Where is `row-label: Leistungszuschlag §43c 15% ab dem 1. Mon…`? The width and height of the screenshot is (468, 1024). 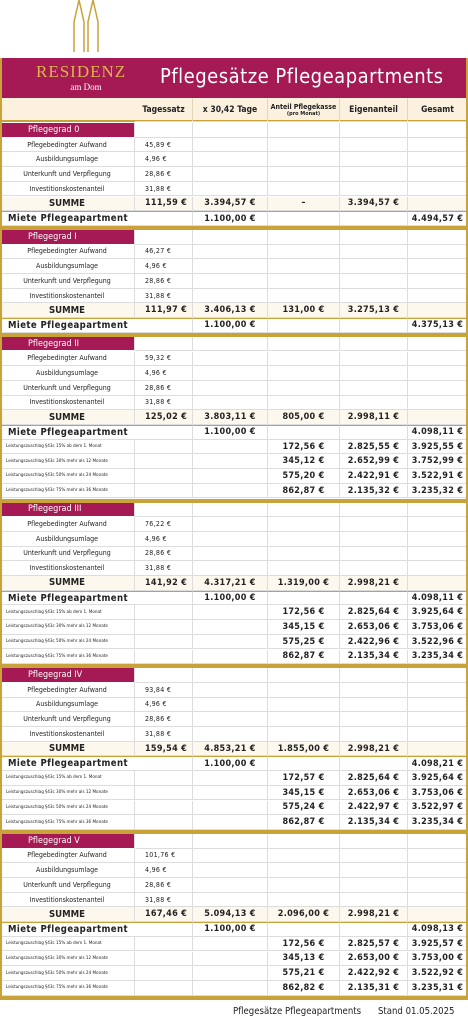
row-label: Leistungszuschlag §43c 15% ab dem 1. Mon… is located at coordinates (67, 613).